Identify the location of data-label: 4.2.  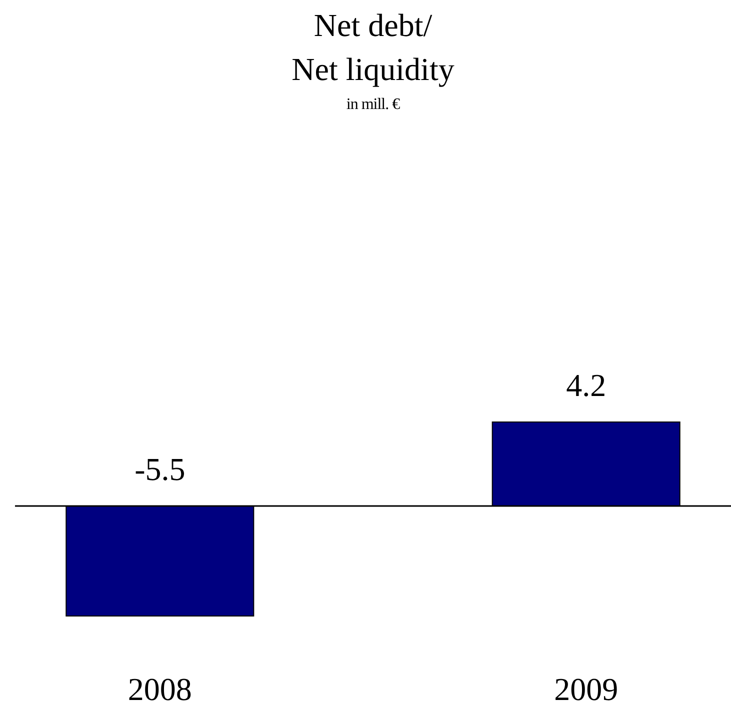
(586, 385).